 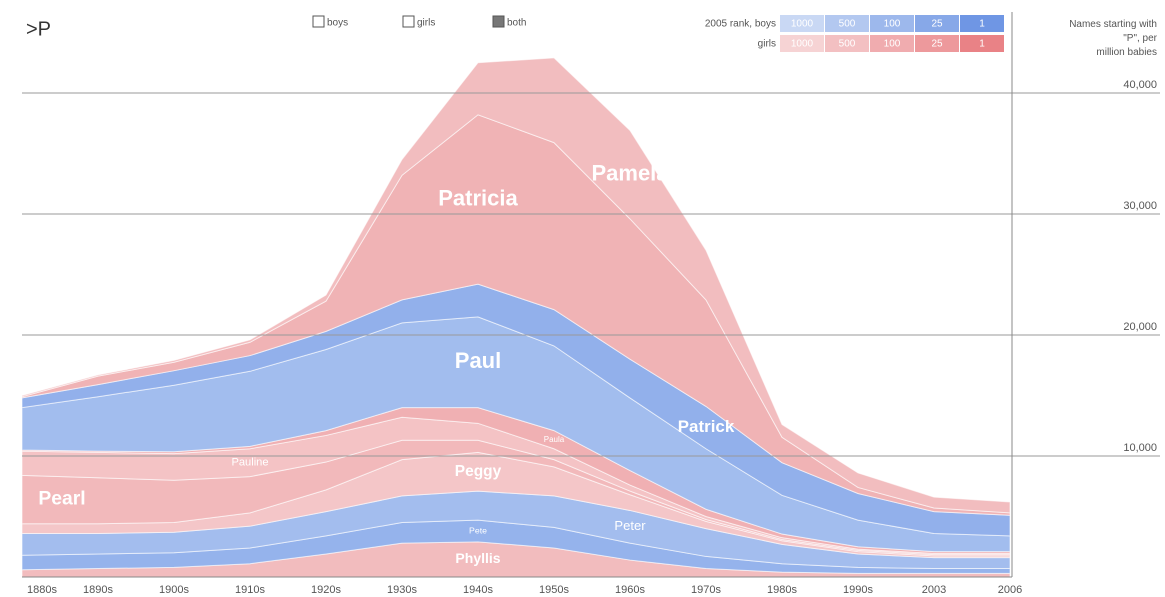 What do you see at coordinates (1140, 85) in the screenshot?
I see `y-tick-label: 40,000` at bounding box center [1140, 85].